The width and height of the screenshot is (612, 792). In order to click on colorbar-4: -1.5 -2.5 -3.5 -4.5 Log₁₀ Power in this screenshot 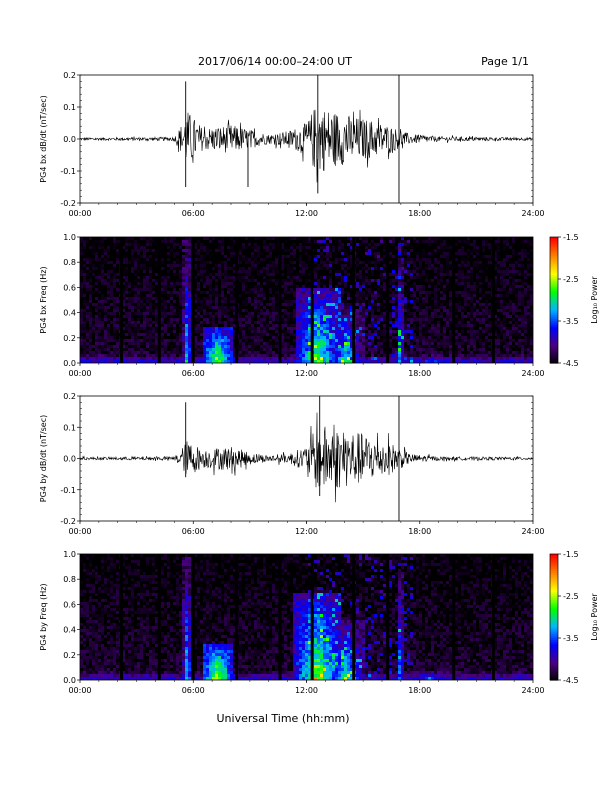, I will do `click(574, 617)`.